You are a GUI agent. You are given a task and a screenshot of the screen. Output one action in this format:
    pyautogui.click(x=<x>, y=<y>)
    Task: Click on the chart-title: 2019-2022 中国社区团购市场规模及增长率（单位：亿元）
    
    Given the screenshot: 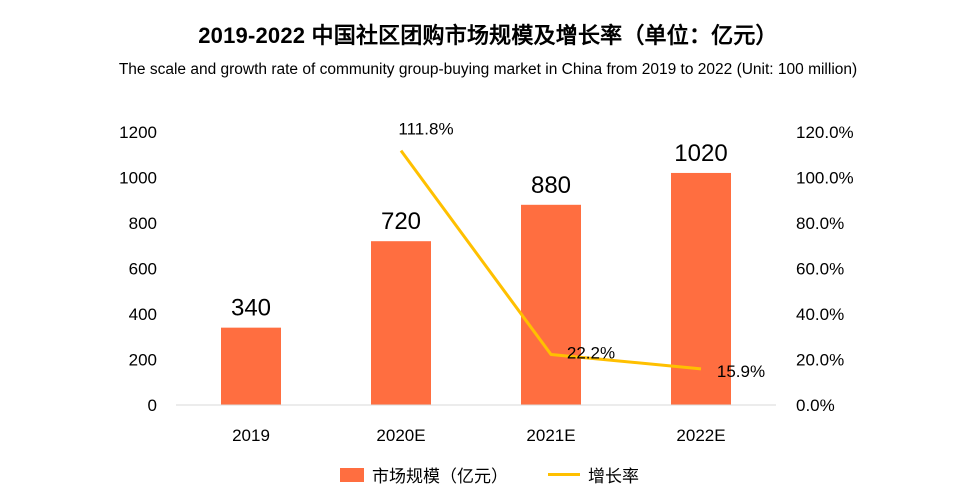 What is the action you would take?
    pyautogui.click(x=488, y=35)
    